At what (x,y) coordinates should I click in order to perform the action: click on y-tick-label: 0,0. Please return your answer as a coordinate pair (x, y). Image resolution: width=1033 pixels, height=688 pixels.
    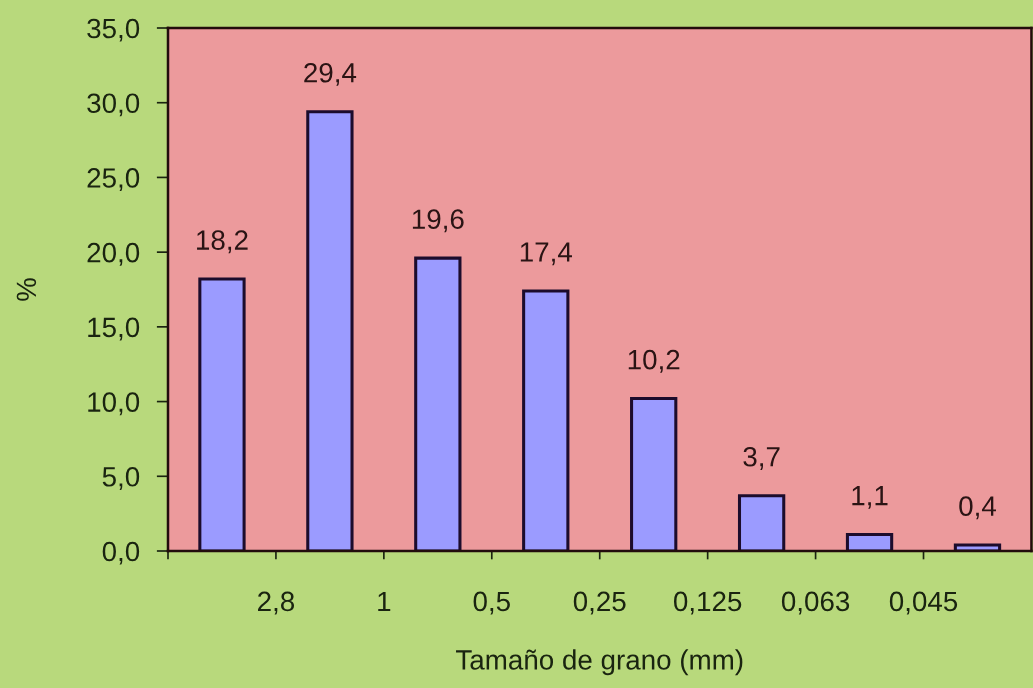
    Looking at the image, I should click on (121, 553).